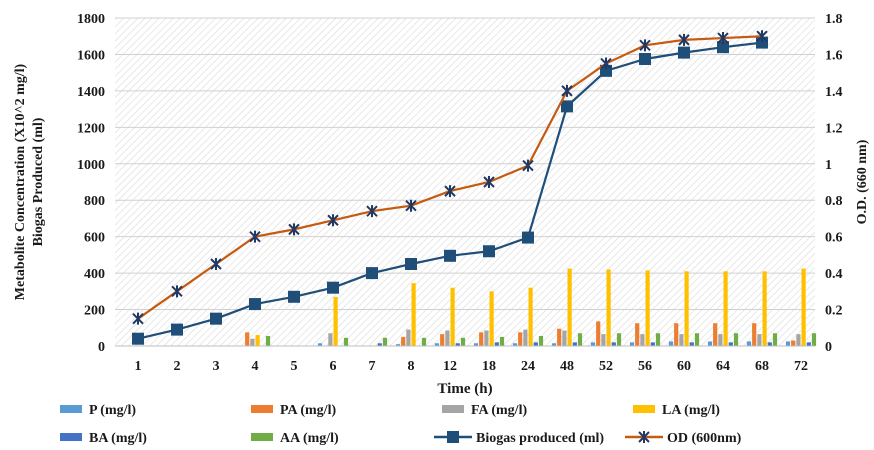 The width and height of the screenshot is (874, 450). What do you see at coordinates (112, 410) in the screenshot?
I see `legend-label-0: P (mg/l)` at bounding box center [112, 410].